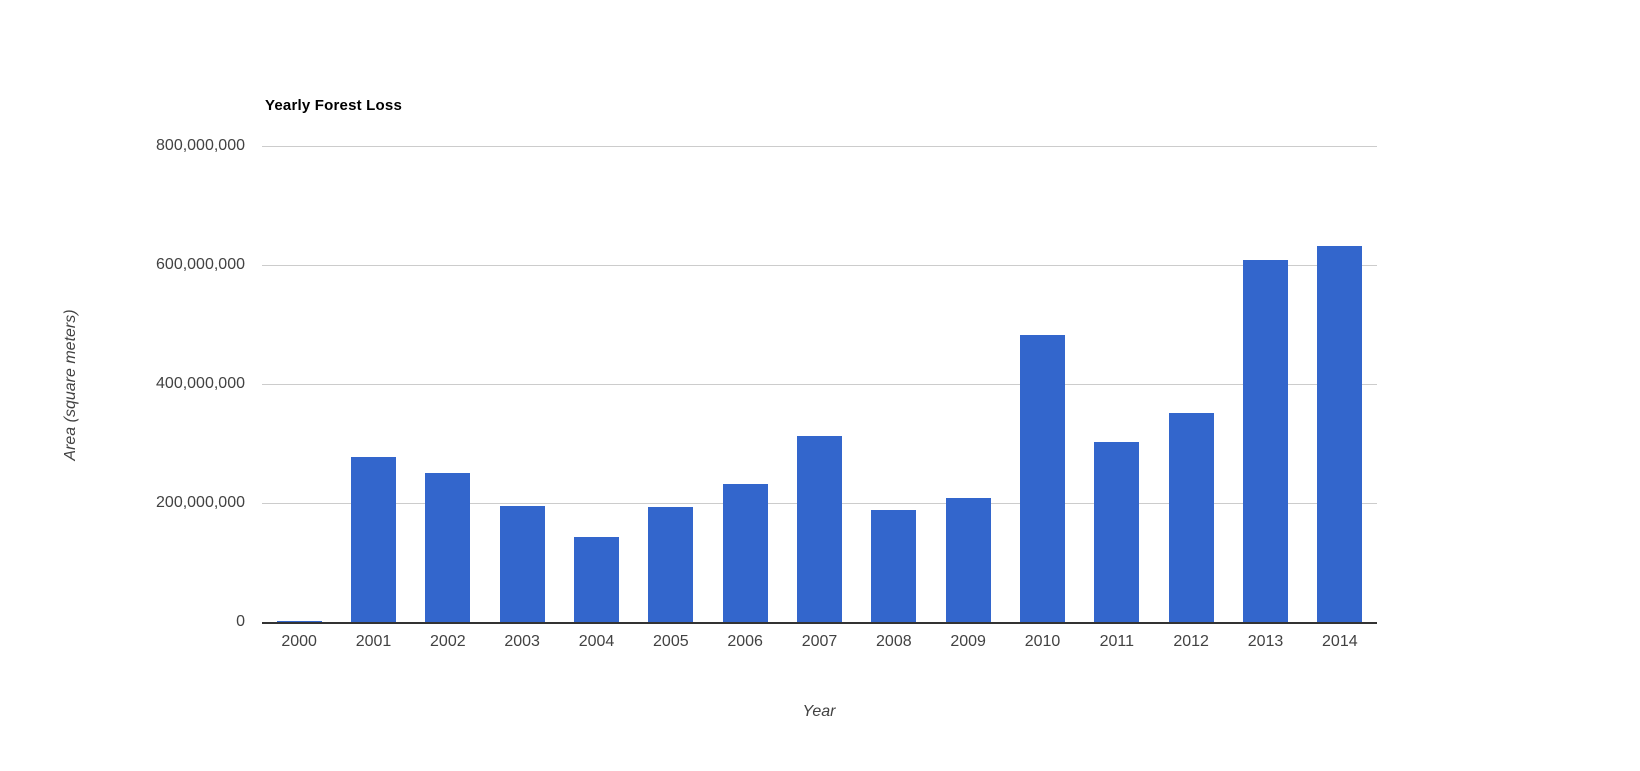 This screenshot has width=1640, height=771. Describe the element at coordinates (1042, 478) in the screenshot. I see `bar-2010` at that location.